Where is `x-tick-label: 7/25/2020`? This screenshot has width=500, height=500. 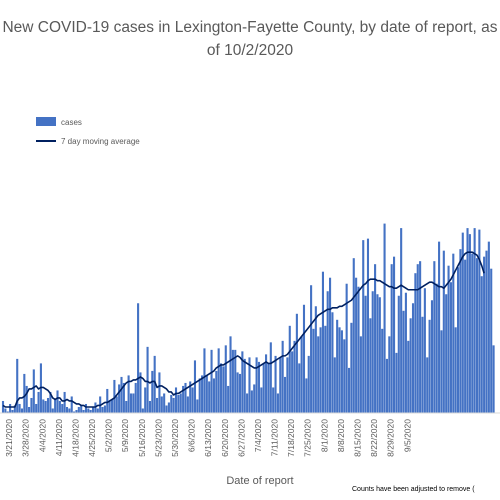 x-tick-label: 7/25/2020 is located at coordinates (308, 438).